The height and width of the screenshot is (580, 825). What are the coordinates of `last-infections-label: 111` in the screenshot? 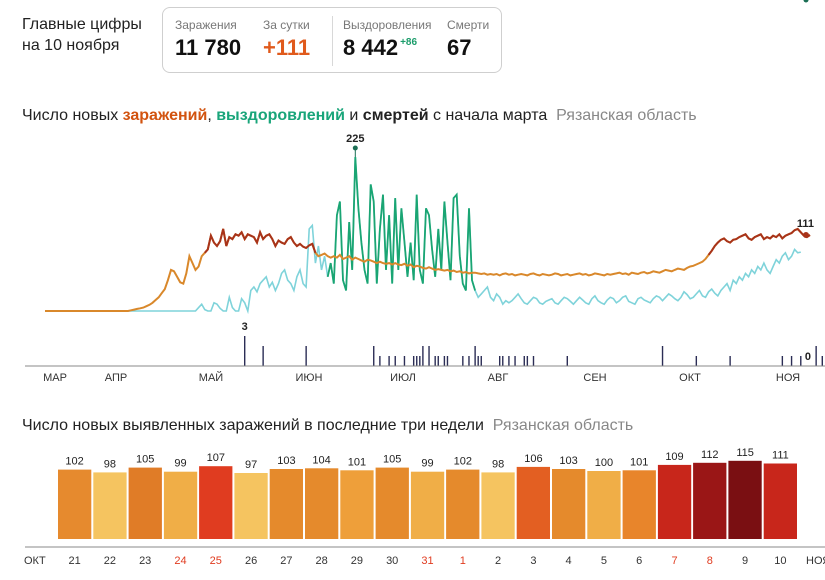 It's located at (805, 224).